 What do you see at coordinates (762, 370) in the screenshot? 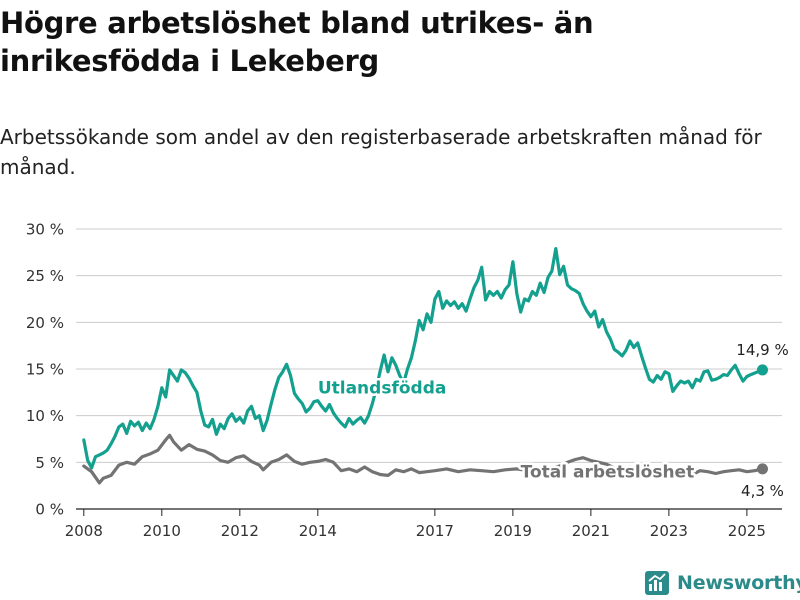
I see `end-point-utlandsfödda` at bounding box center [762, 370].